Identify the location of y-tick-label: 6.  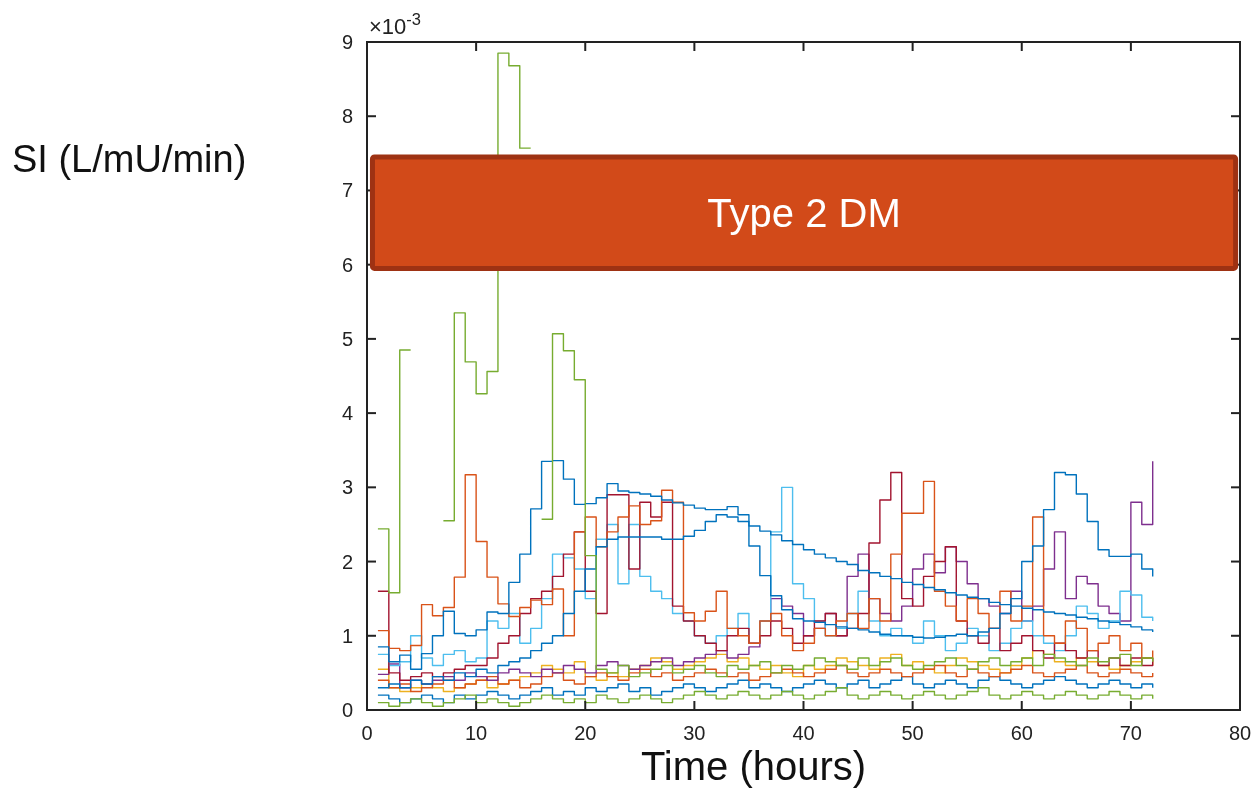
(347, 264).